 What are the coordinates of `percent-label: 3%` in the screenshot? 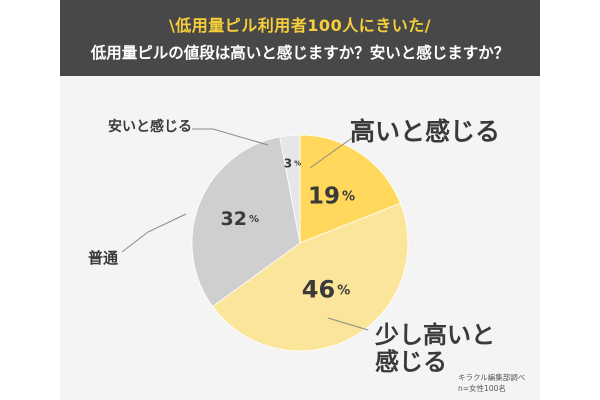 It's located at (292, 163).